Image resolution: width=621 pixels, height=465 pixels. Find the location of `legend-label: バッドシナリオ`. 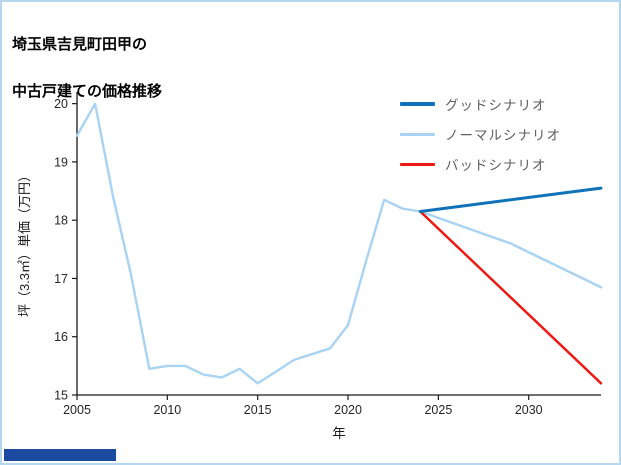

legend-label: バッドシナリオ is located at coordinates (496, 165).